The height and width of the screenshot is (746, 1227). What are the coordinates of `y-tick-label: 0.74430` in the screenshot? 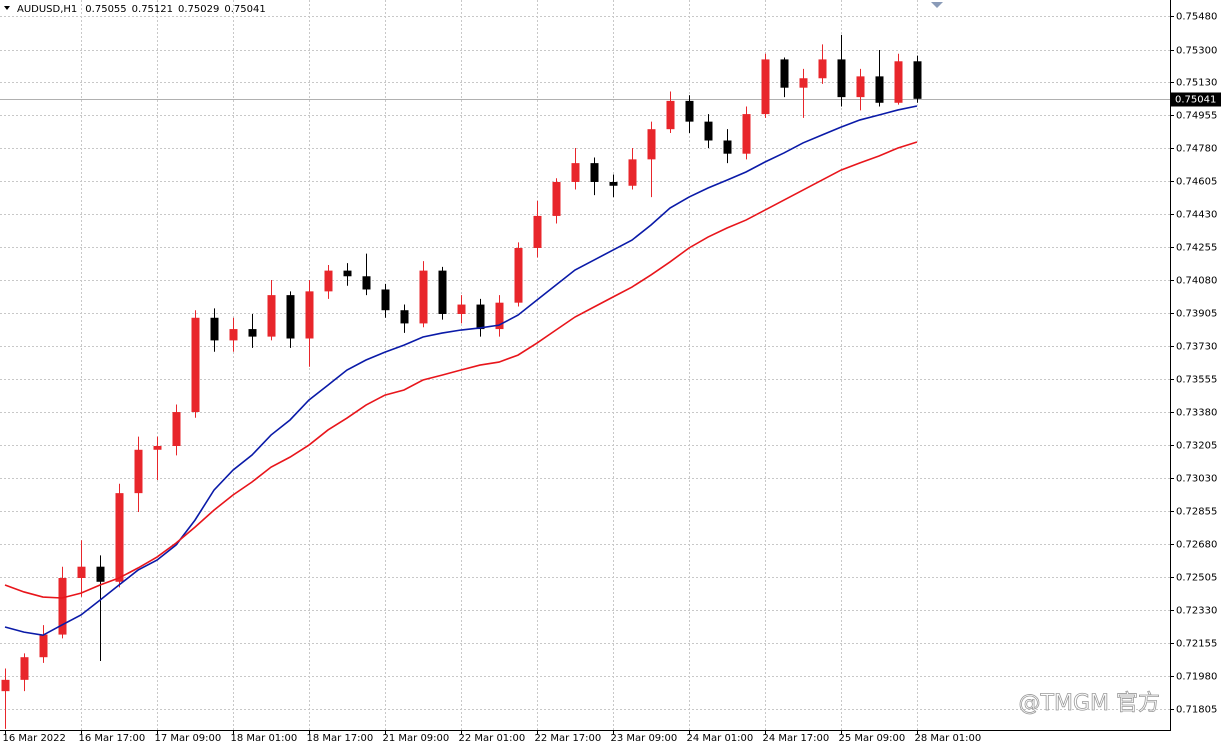 It's located at (1196, 215).